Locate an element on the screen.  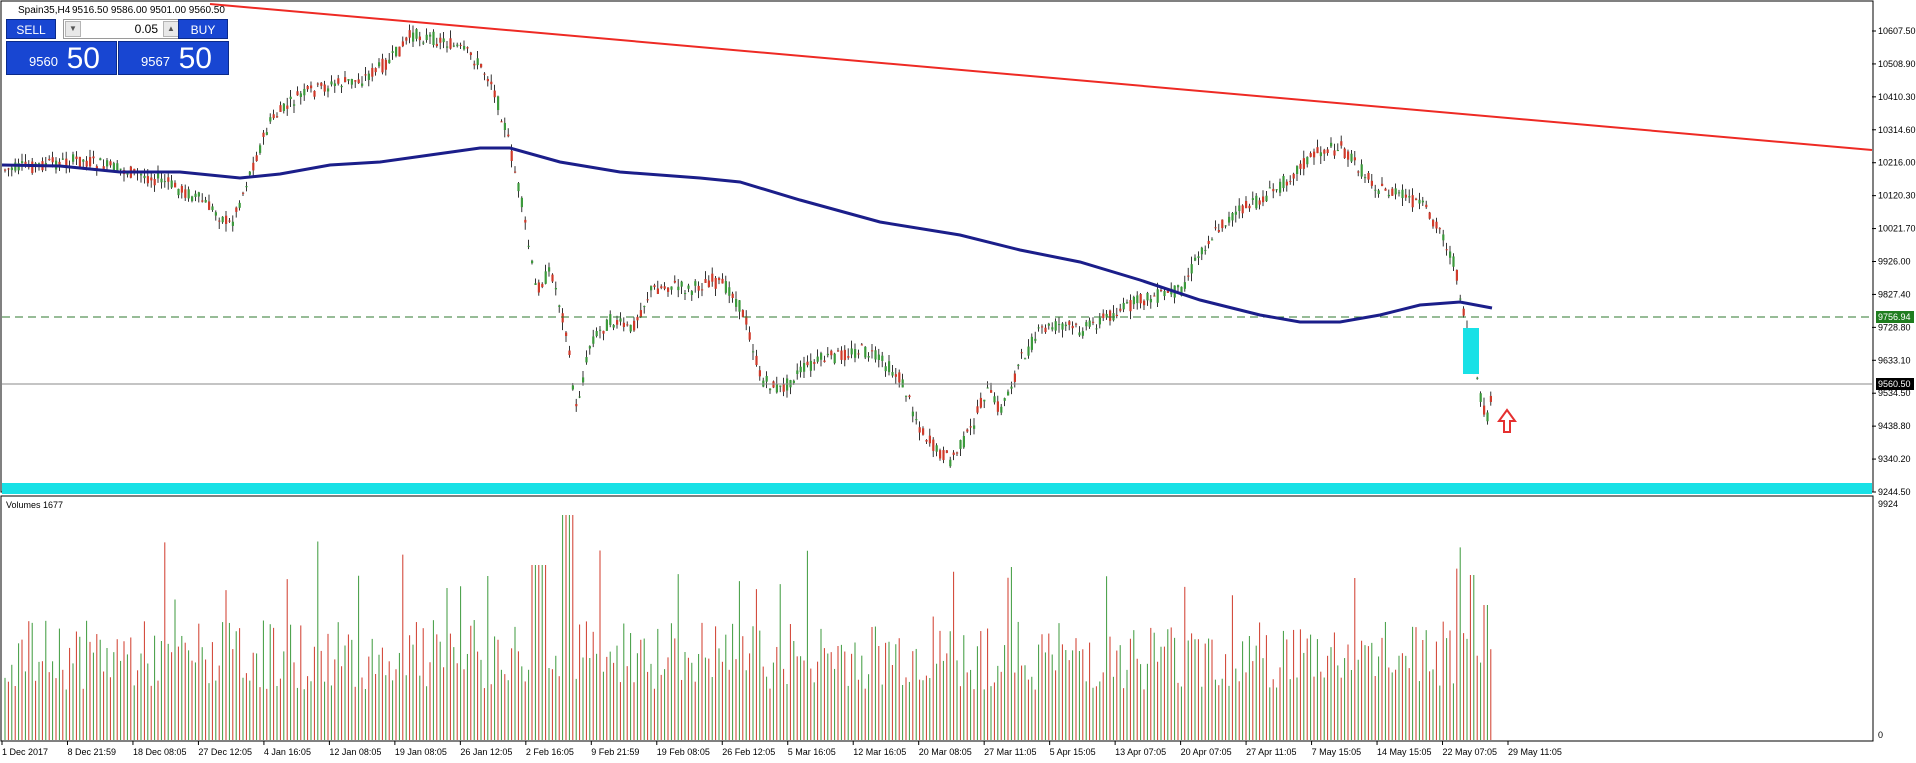
volume-axis-max: 9924 is located at coordinates (1888, 504).